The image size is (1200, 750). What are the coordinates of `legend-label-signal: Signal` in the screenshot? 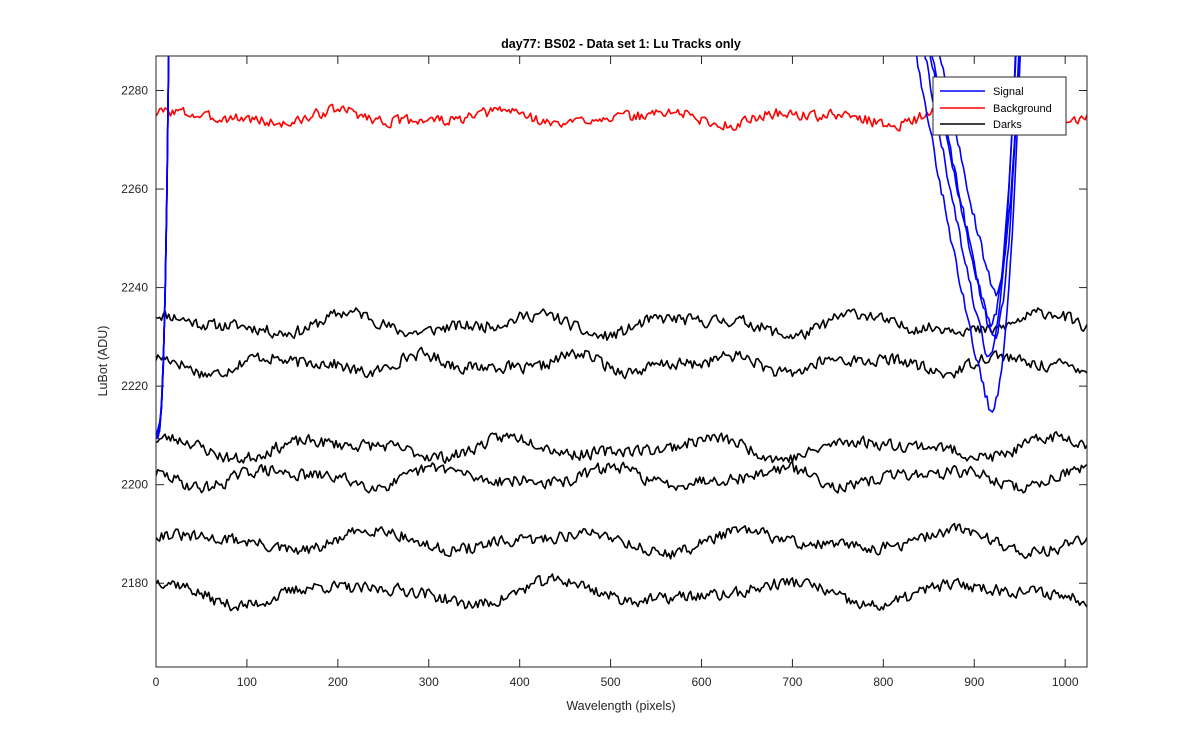 It's located at (1008, 92).